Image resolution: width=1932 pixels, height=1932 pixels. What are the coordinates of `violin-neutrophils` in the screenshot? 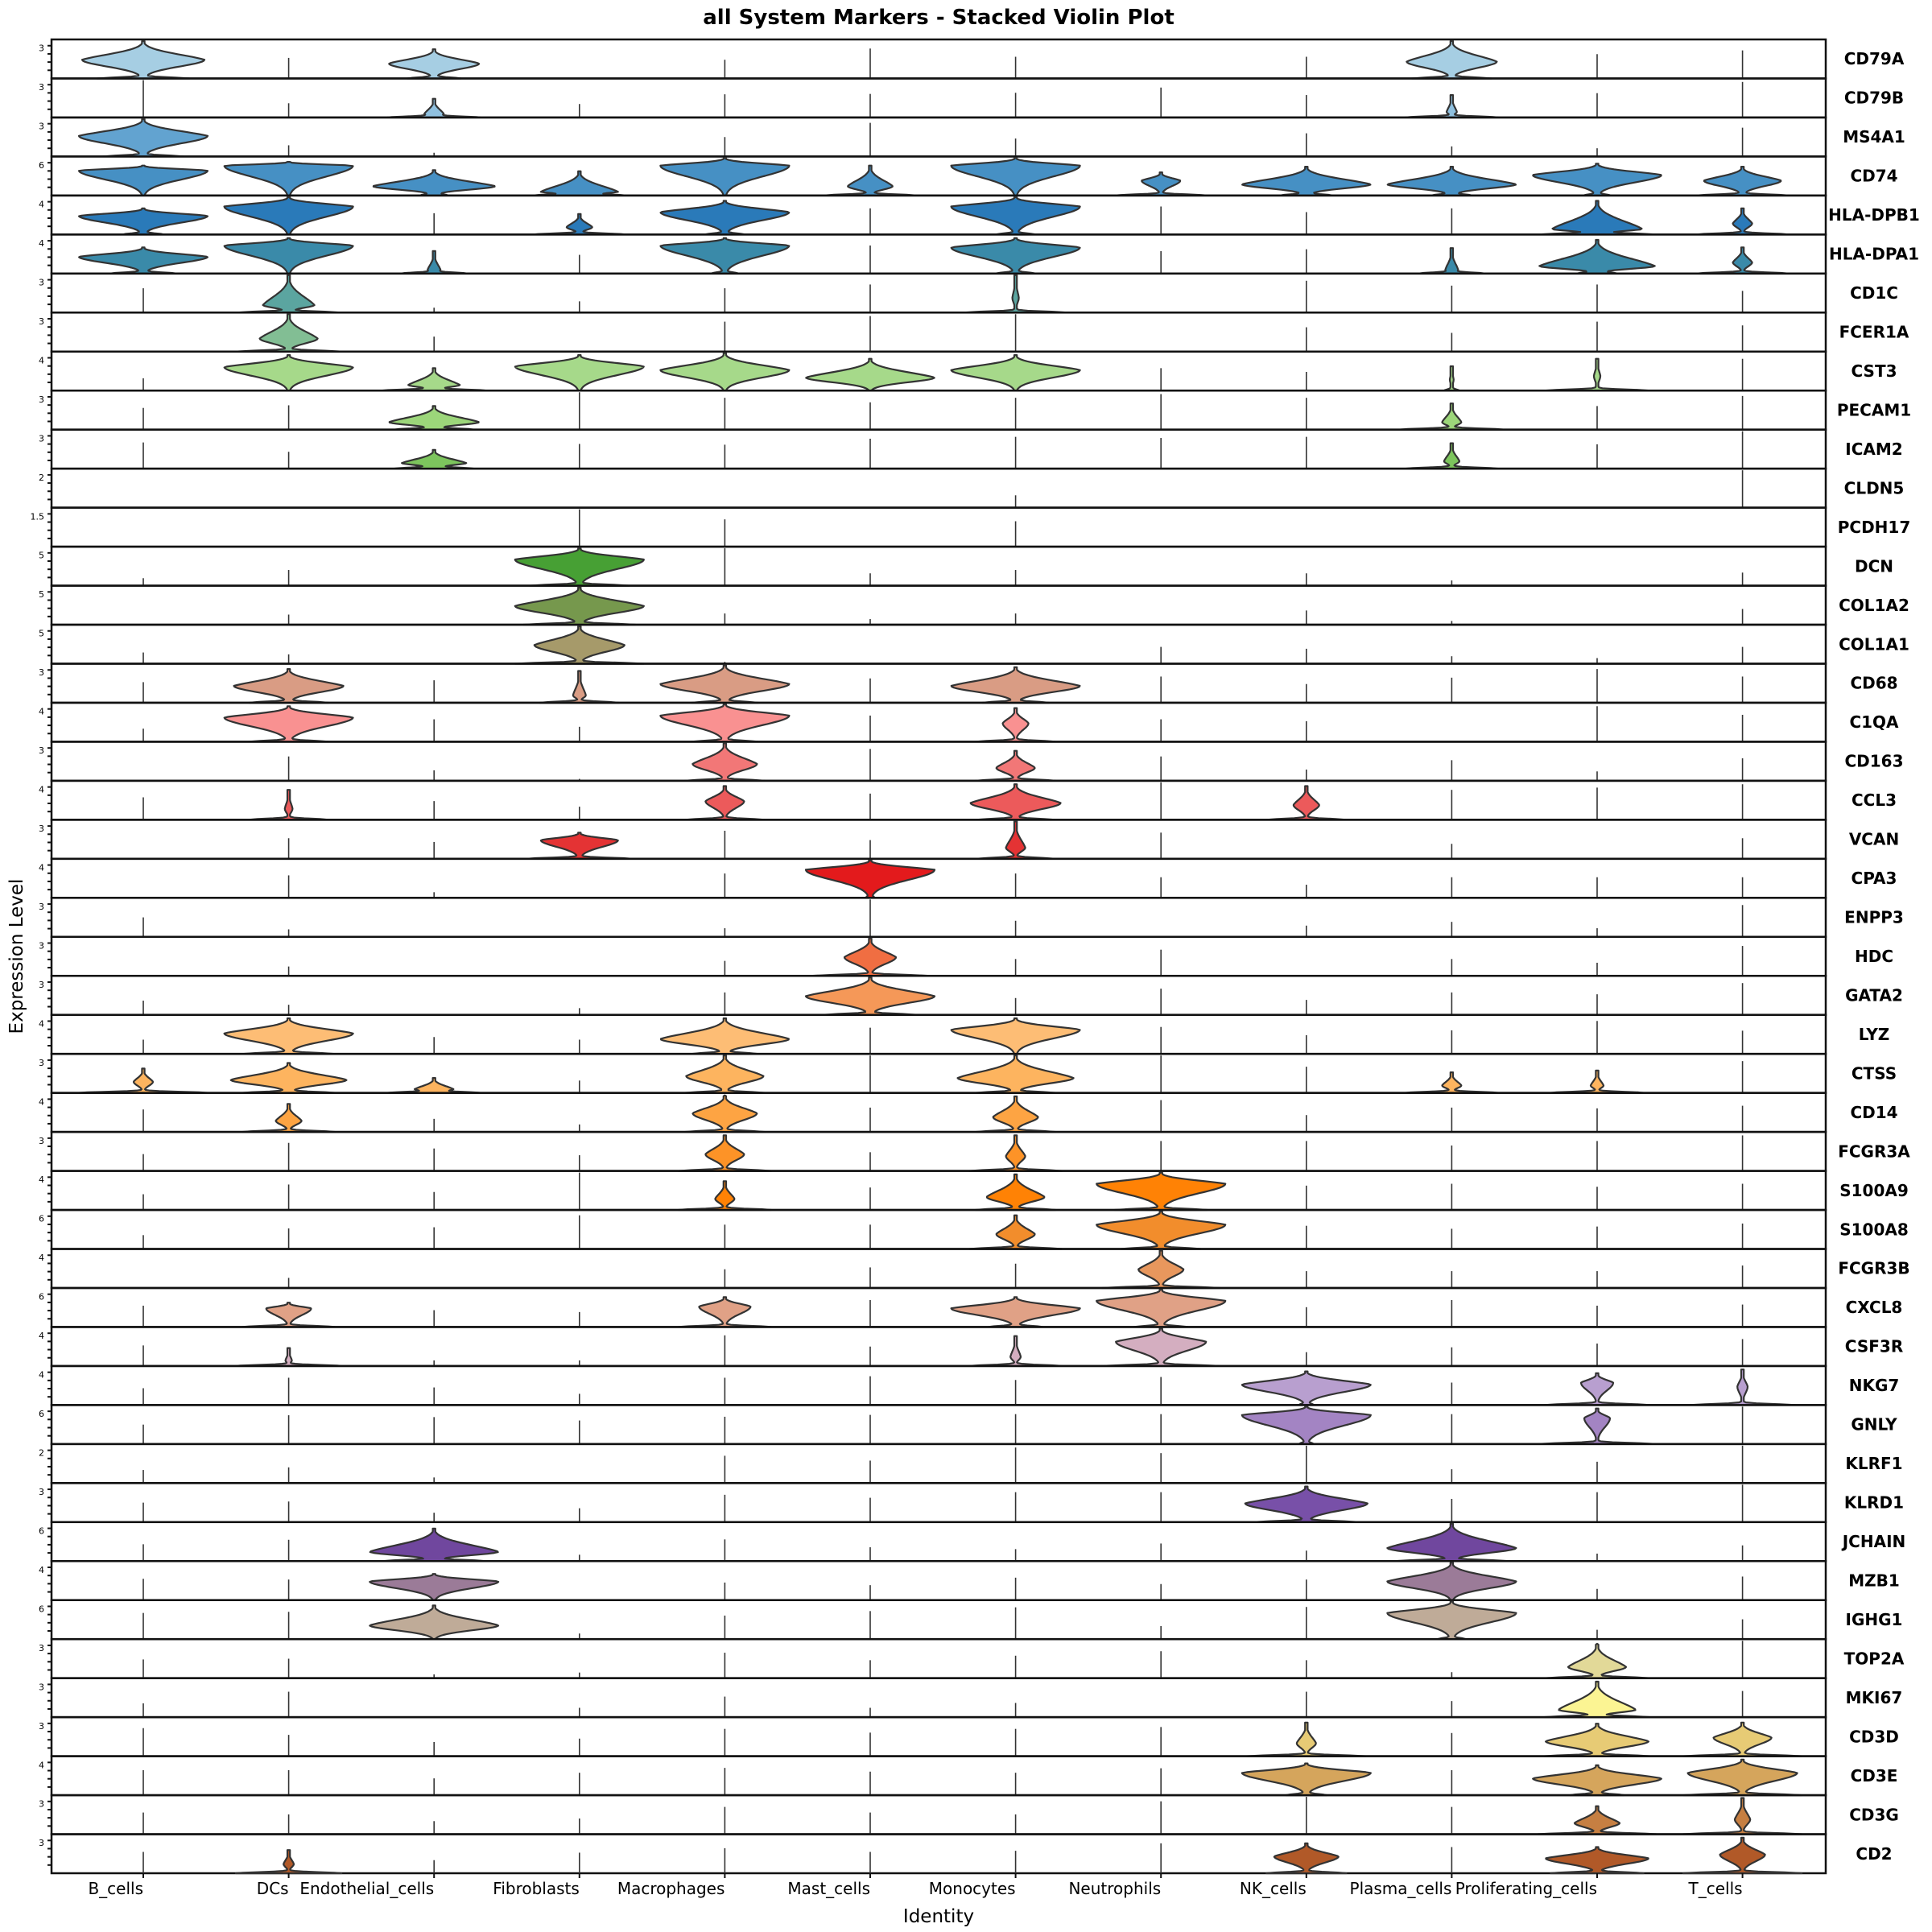 It's located at (1160, 1269).